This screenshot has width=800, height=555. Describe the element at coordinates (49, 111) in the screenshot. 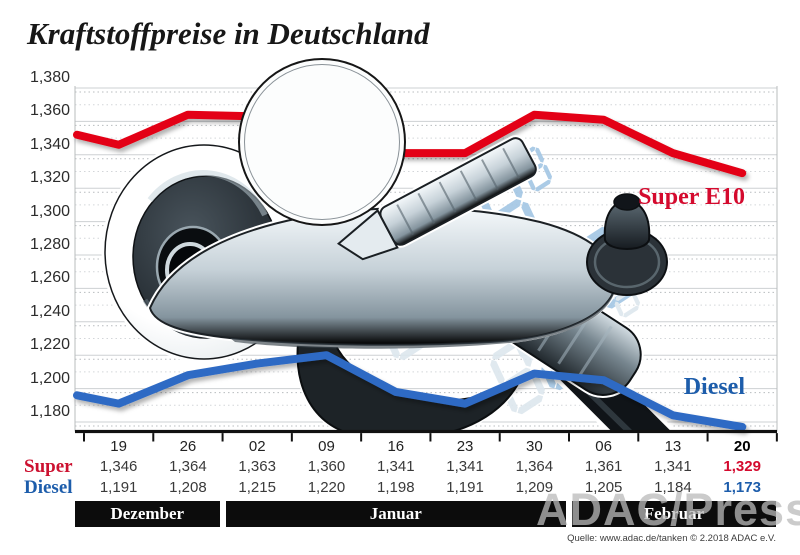

I see `y-tick-label: 1,360` at that location.